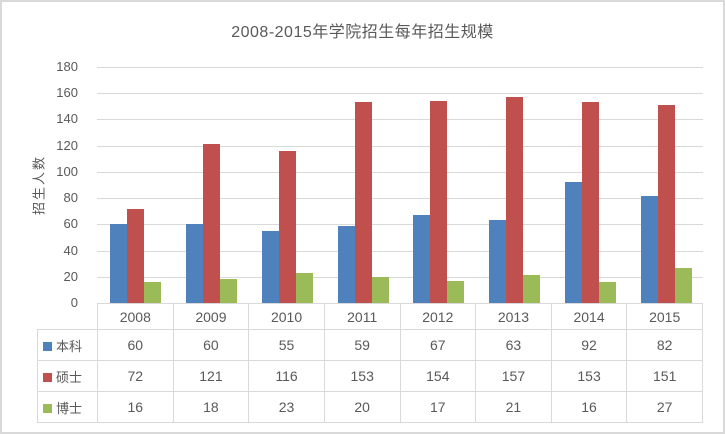 This screenshot has width=725, height=434. Describe the element at coordinates (211, 407) in the screenshot. I see `table-cell-博士-2009: 18` at that location.